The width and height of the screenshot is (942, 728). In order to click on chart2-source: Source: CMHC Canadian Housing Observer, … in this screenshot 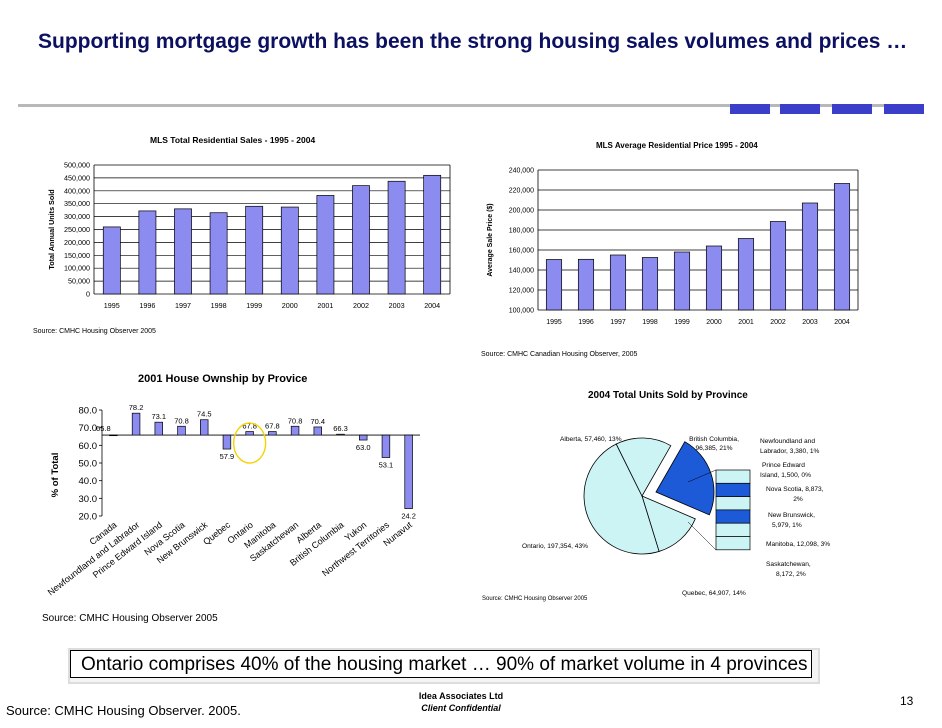, I will do `click(559, 354)`.